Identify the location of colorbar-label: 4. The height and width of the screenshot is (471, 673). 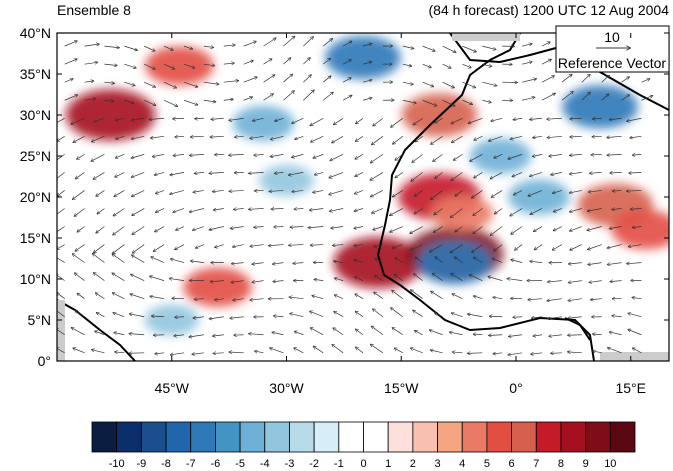
(462, 464).